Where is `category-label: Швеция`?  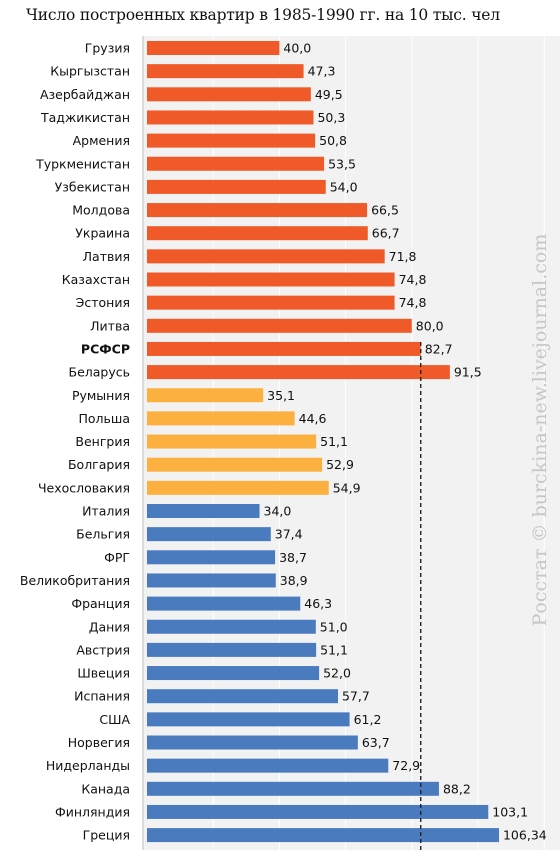 category-label: Швеция is located at coordinates (103, 673).